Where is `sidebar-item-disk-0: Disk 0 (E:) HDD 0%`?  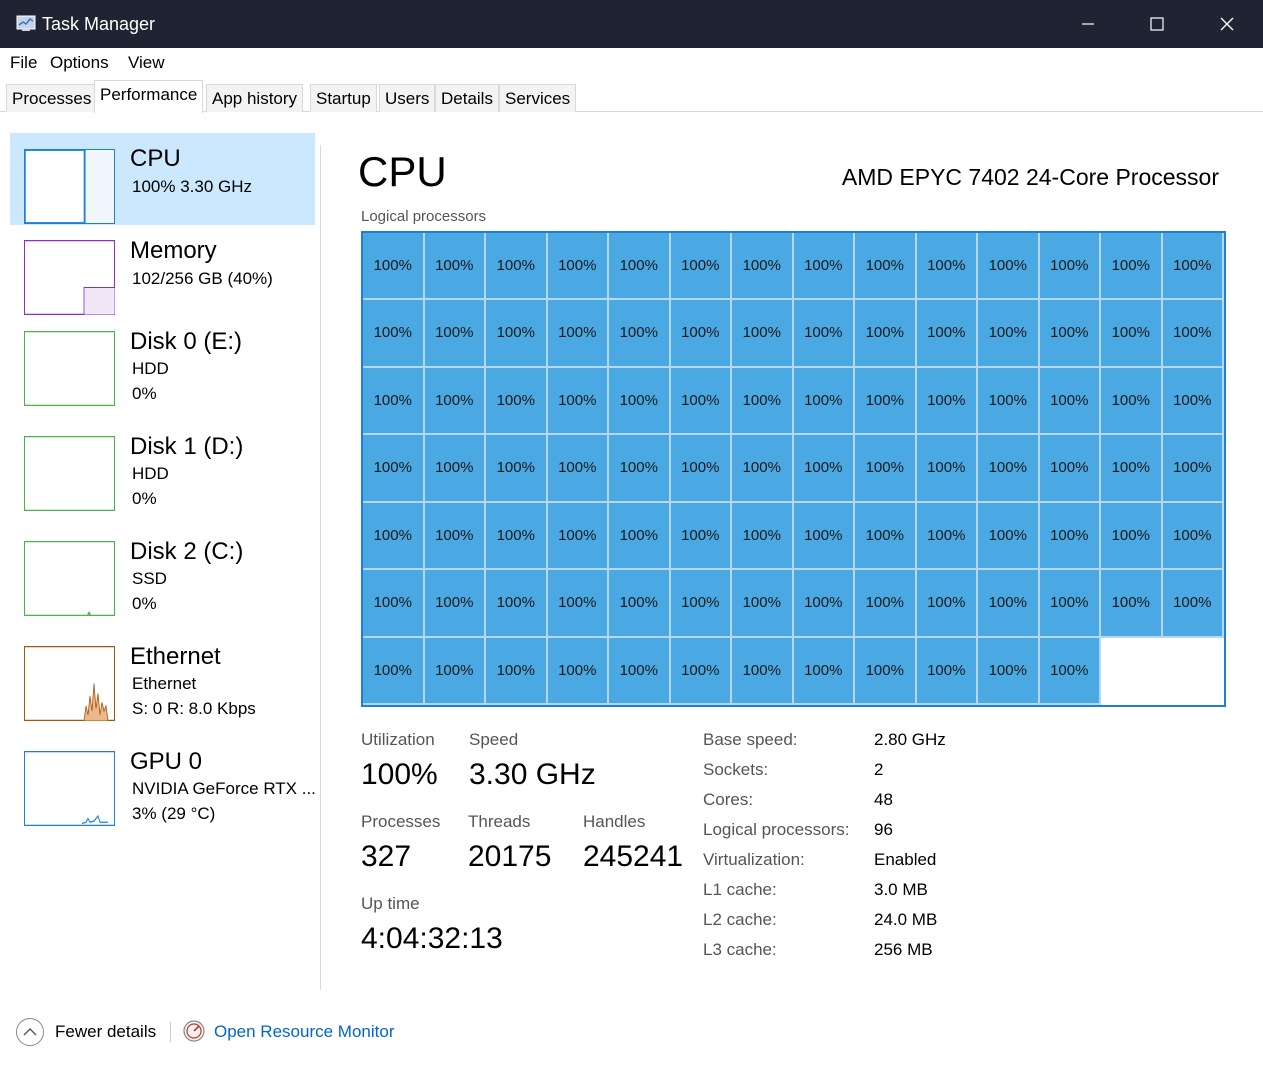 sidebar-item-disk-0: Disk 0 (E:) HDD 0% is located at coordinates (162, 362).